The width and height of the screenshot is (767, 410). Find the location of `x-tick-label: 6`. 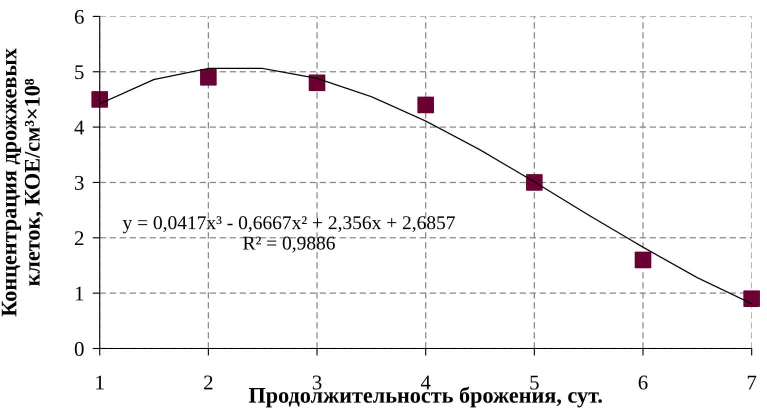

x-tick-label: 6 is located at coordinates (643, 383).